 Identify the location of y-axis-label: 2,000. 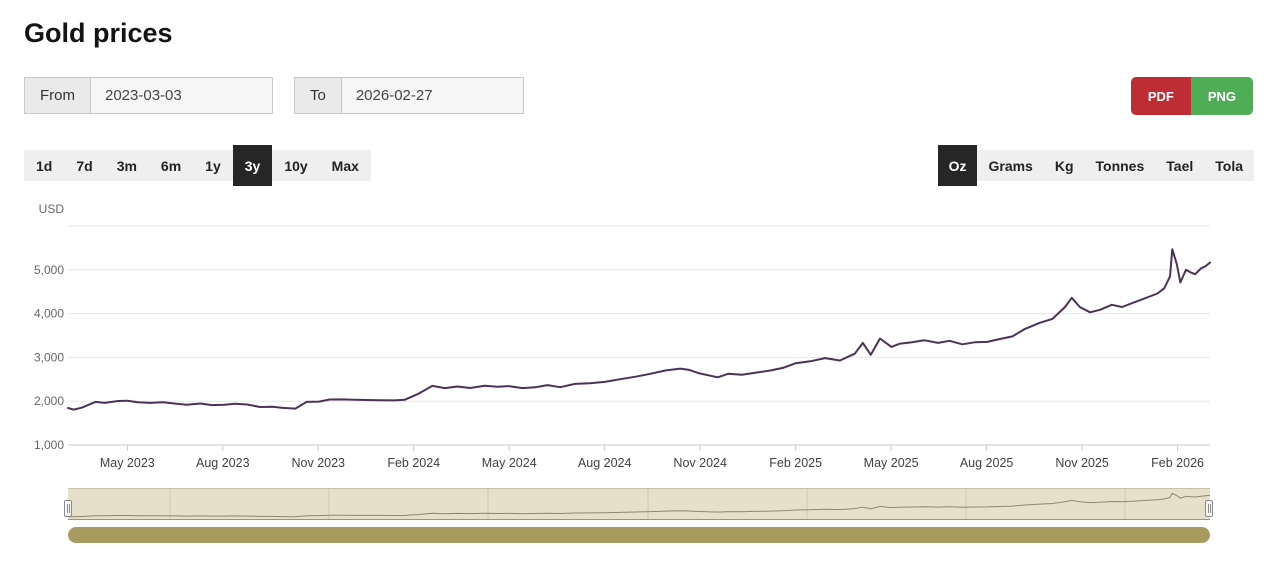
(49, 401).